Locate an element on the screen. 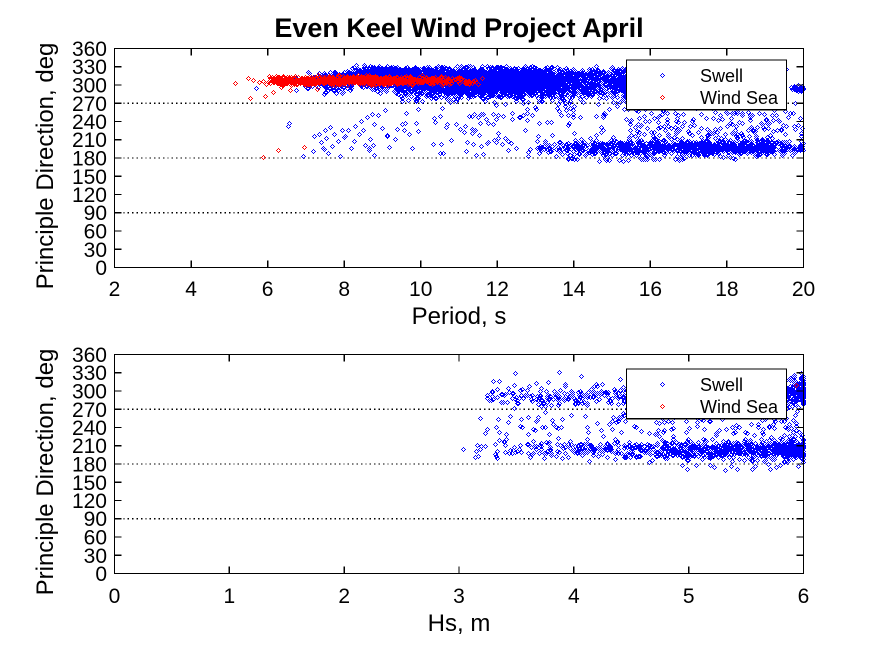 The height and width of the screenshot is (648, 887). svg-text: 3 is located at coordinates (459, 596).